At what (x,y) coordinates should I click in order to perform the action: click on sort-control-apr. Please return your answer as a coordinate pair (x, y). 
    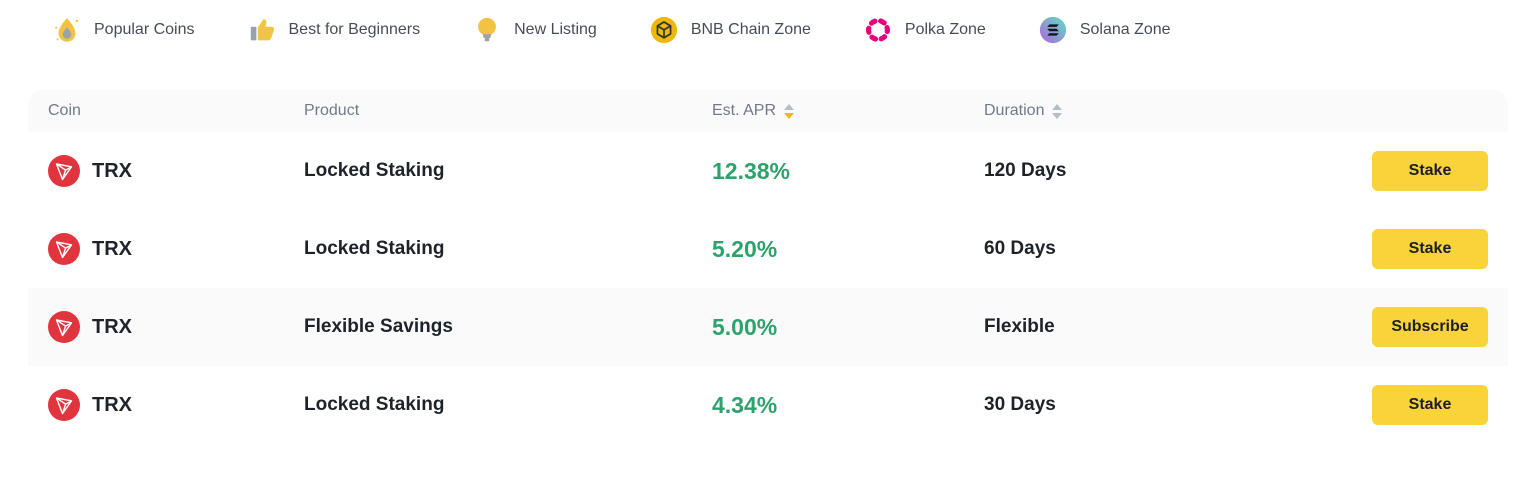
    Looking at the image, I should click on (789, 111).